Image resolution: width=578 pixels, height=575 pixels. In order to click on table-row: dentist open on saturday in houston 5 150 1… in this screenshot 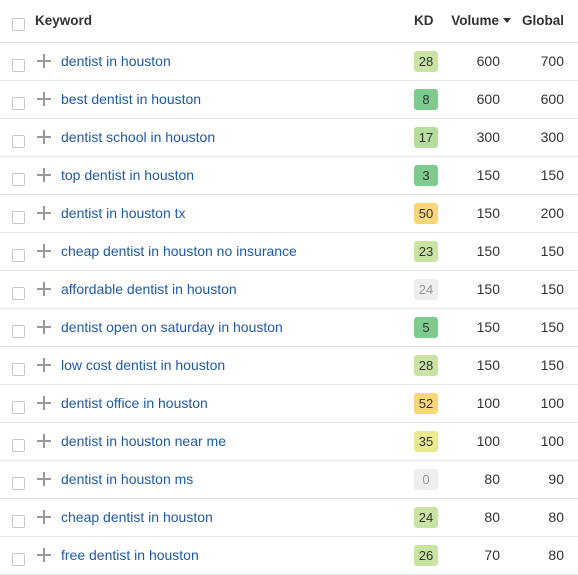, I will do `click(289, 328)`.